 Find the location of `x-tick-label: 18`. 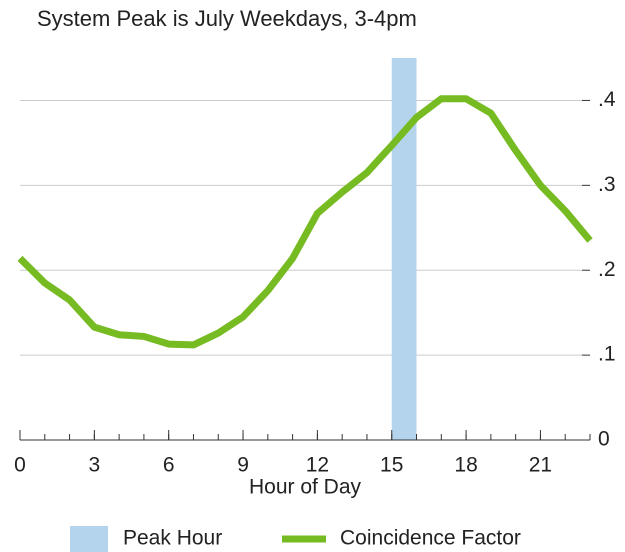

x-tick-label: 18 is located at coordinates (465, 465).